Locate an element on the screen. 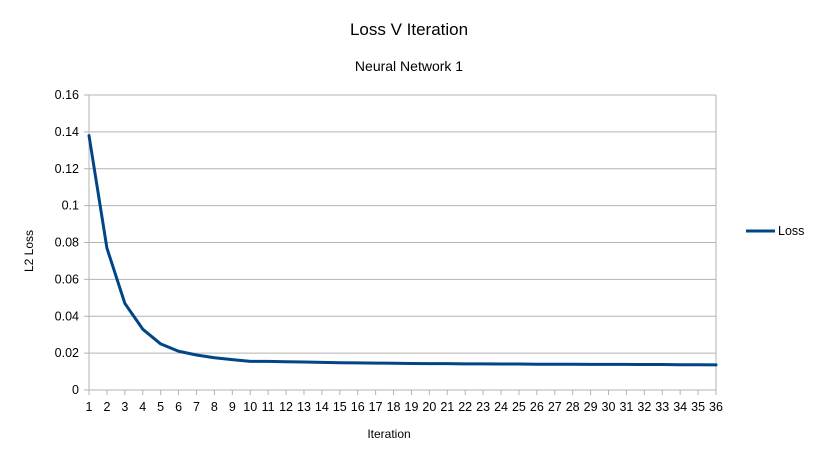 This screenshot has height=461, width=819. x-tick-label: 14 is located at coordinates (322, 407).